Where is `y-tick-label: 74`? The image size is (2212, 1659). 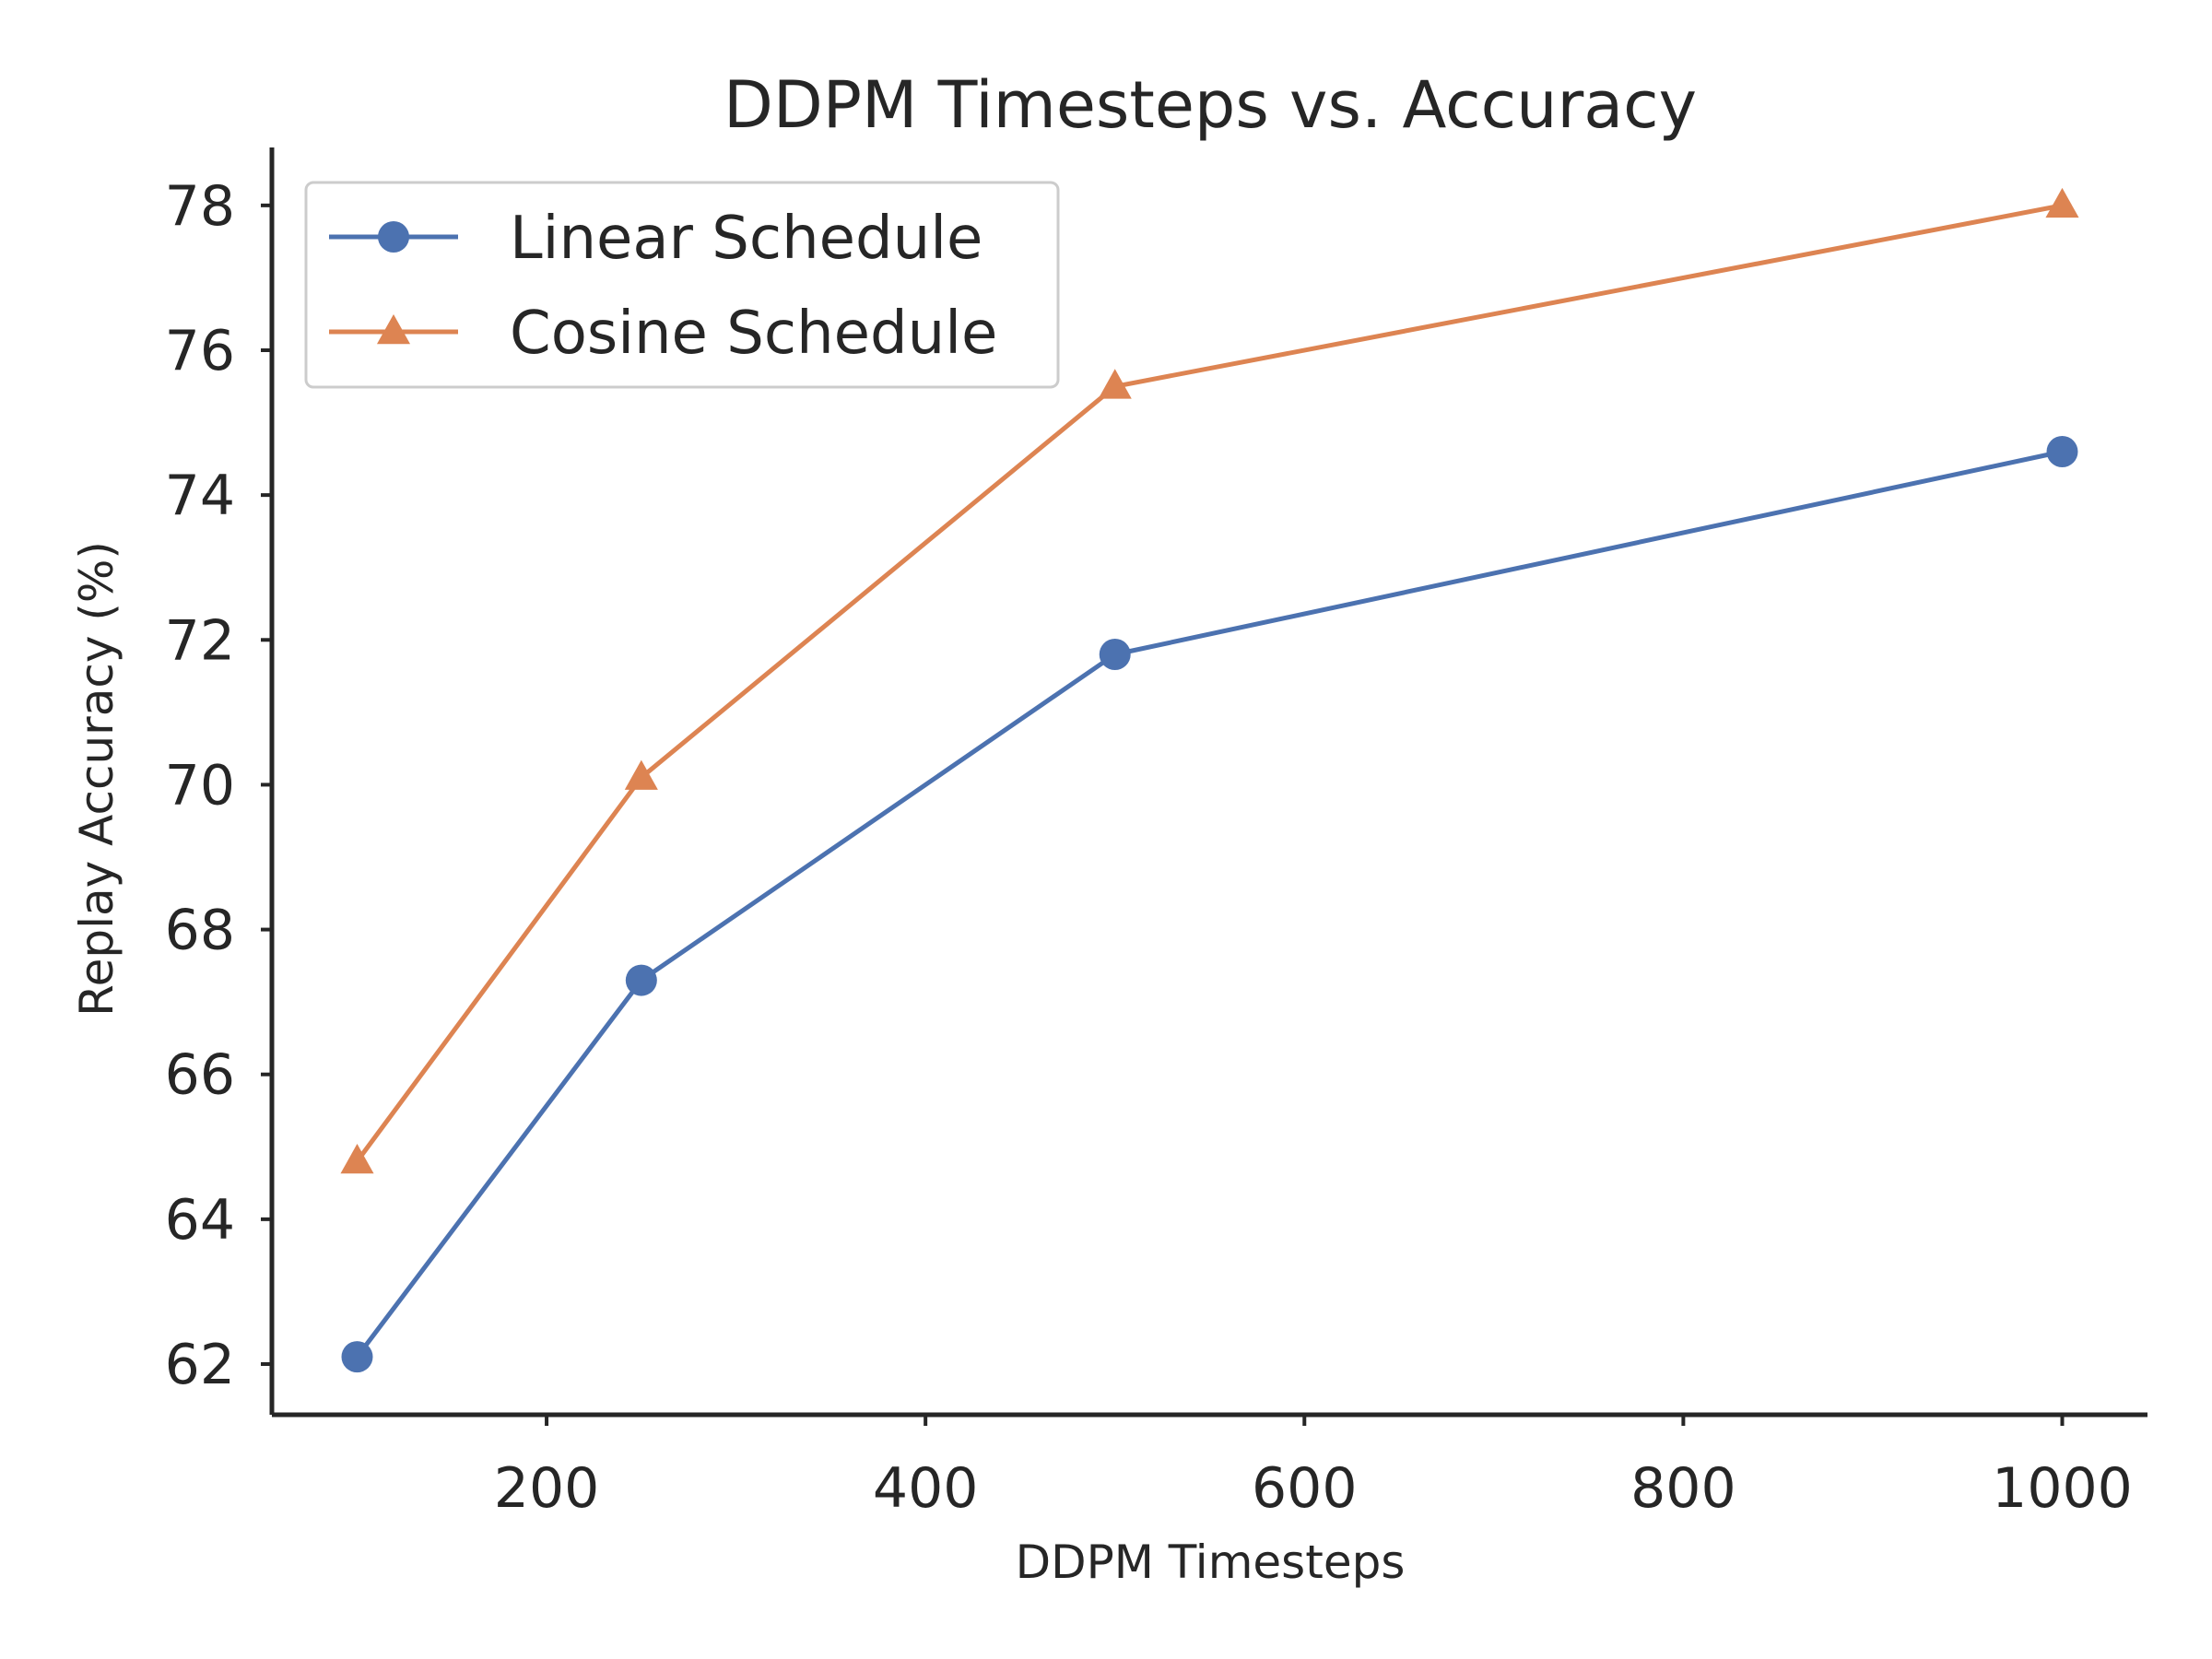
y-tick-label: 74 is located at coordinates (200, 496).